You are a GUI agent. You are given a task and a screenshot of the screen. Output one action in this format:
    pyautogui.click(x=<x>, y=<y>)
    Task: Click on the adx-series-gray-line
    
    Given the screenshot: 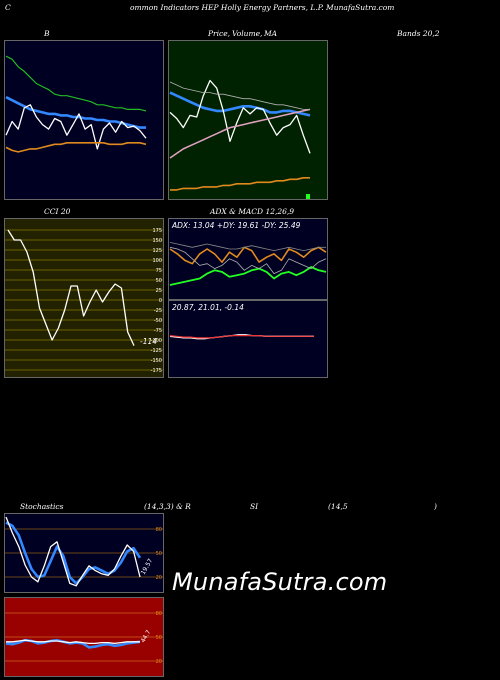 What is the action you would take?
    pyautogui.click(x=248, y=260)
    